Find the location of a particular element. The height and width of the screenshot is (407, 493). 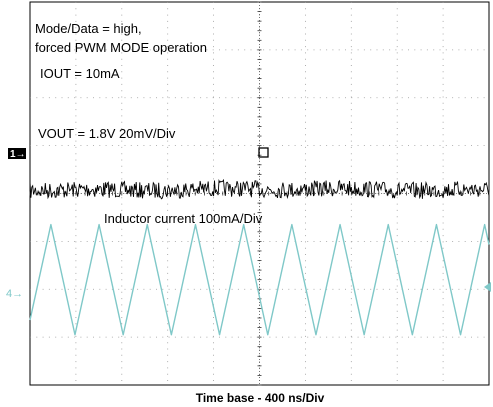

mode-annotation: Mode/Data = high, is located at coordinates (88, 28).